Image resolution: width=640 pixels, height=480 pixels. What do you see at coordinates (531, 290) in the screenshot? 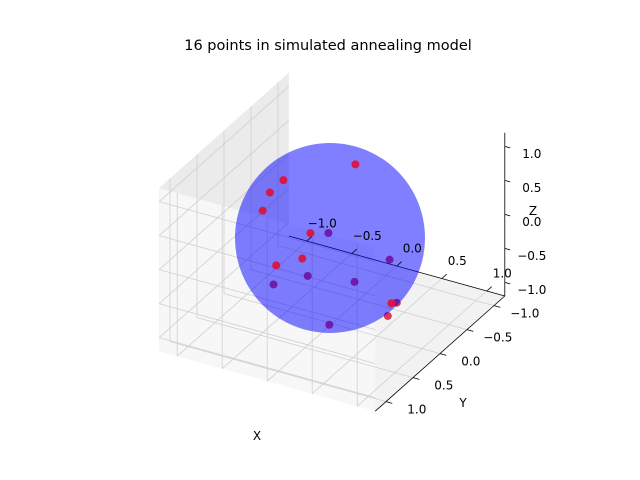
I see `z-tick-label: −1.0` at bounding box center [531, 290].